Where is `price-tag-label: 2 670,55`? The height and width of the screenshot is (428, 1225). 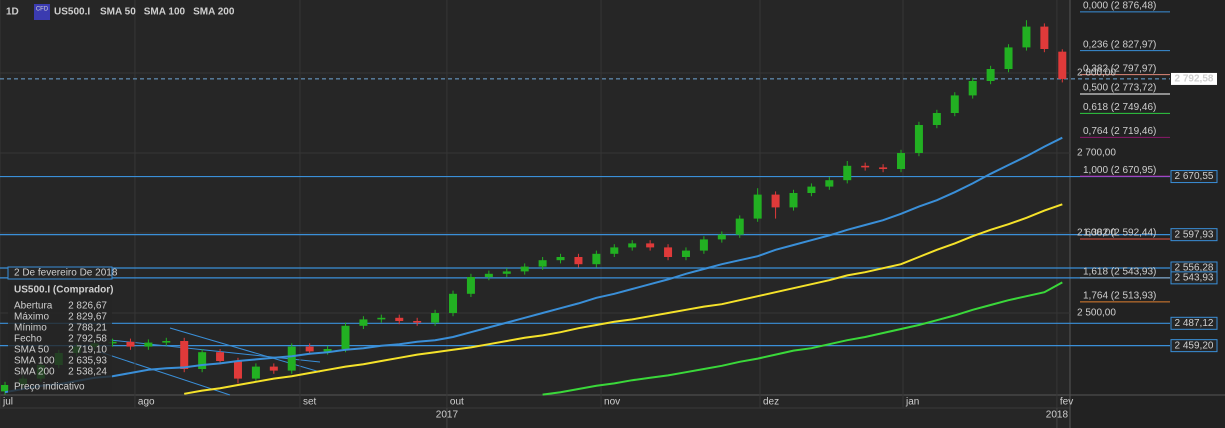
price-tag-label: 2 670,55 is located at coordinates (1194, 176).